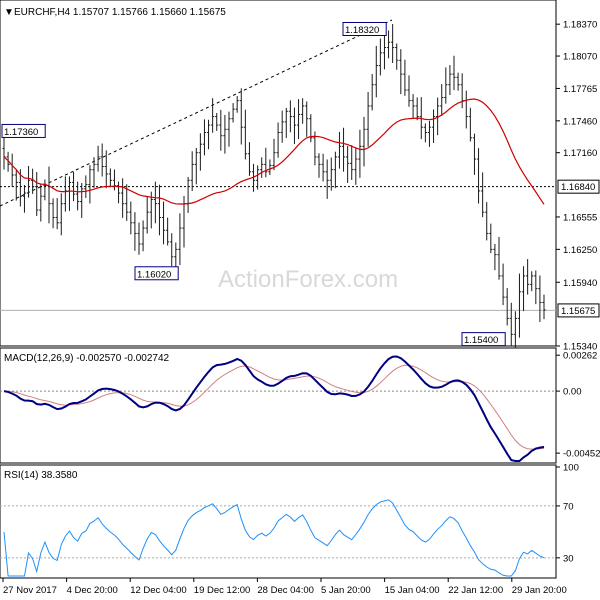 The image size is (600, 600). I want to click on rsi-levels, so click(278, 532).